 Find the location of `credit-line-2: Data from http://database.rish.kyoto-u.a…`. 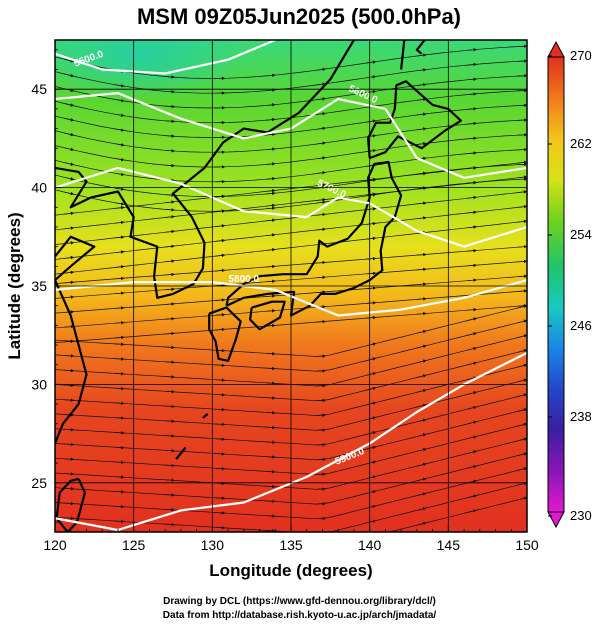

credit-line-2: Data from http://database.rish.kyoto-u.a… is located at coordinates (299, 615).